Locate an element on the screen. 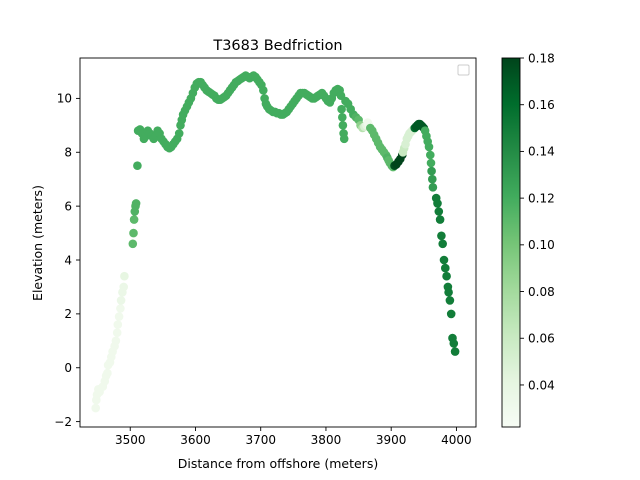 The image size is (640, 480). y-tick-label: 0 is located at coordinates (68, 368).